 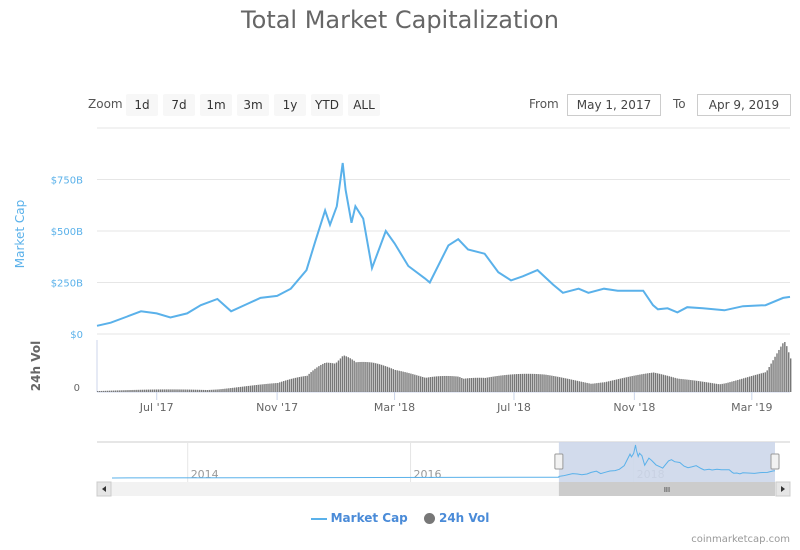 I want to click on from-date-input: May 1, 2017, so click(x=614, y=105).